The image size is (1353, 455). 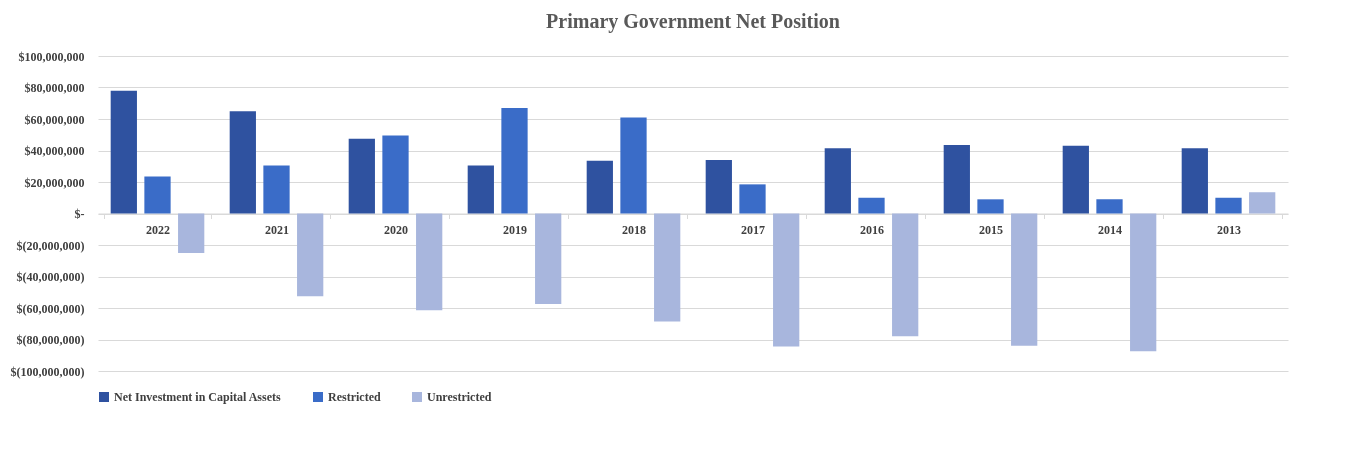 I want to click on x-tick-label: 2021, so click(x=277, y=230).